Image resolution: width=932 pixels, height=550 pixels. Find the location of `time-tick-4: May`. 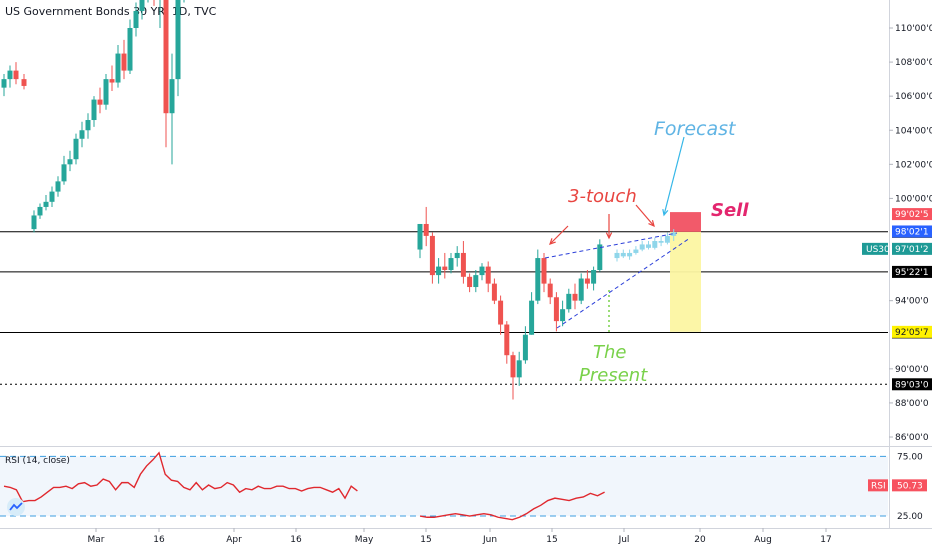

time-tick-4: May is located at coordinates (364, 540).